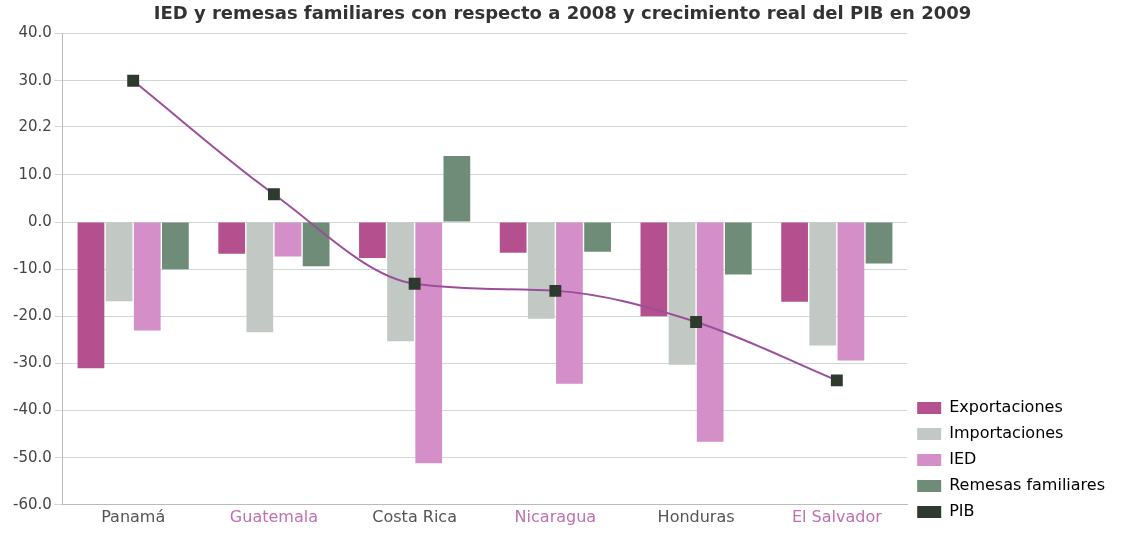  I want to click on y-tick-label: -40.0, so click(32, 409).